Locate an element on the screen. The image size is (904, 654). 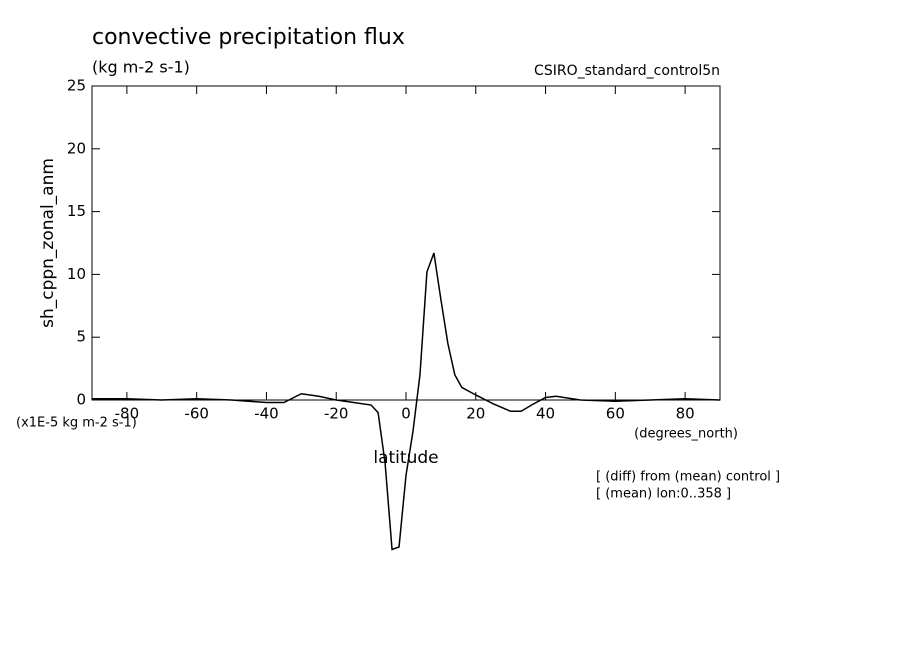
x-tick-label: -60 is located at coordinates (196, 414).